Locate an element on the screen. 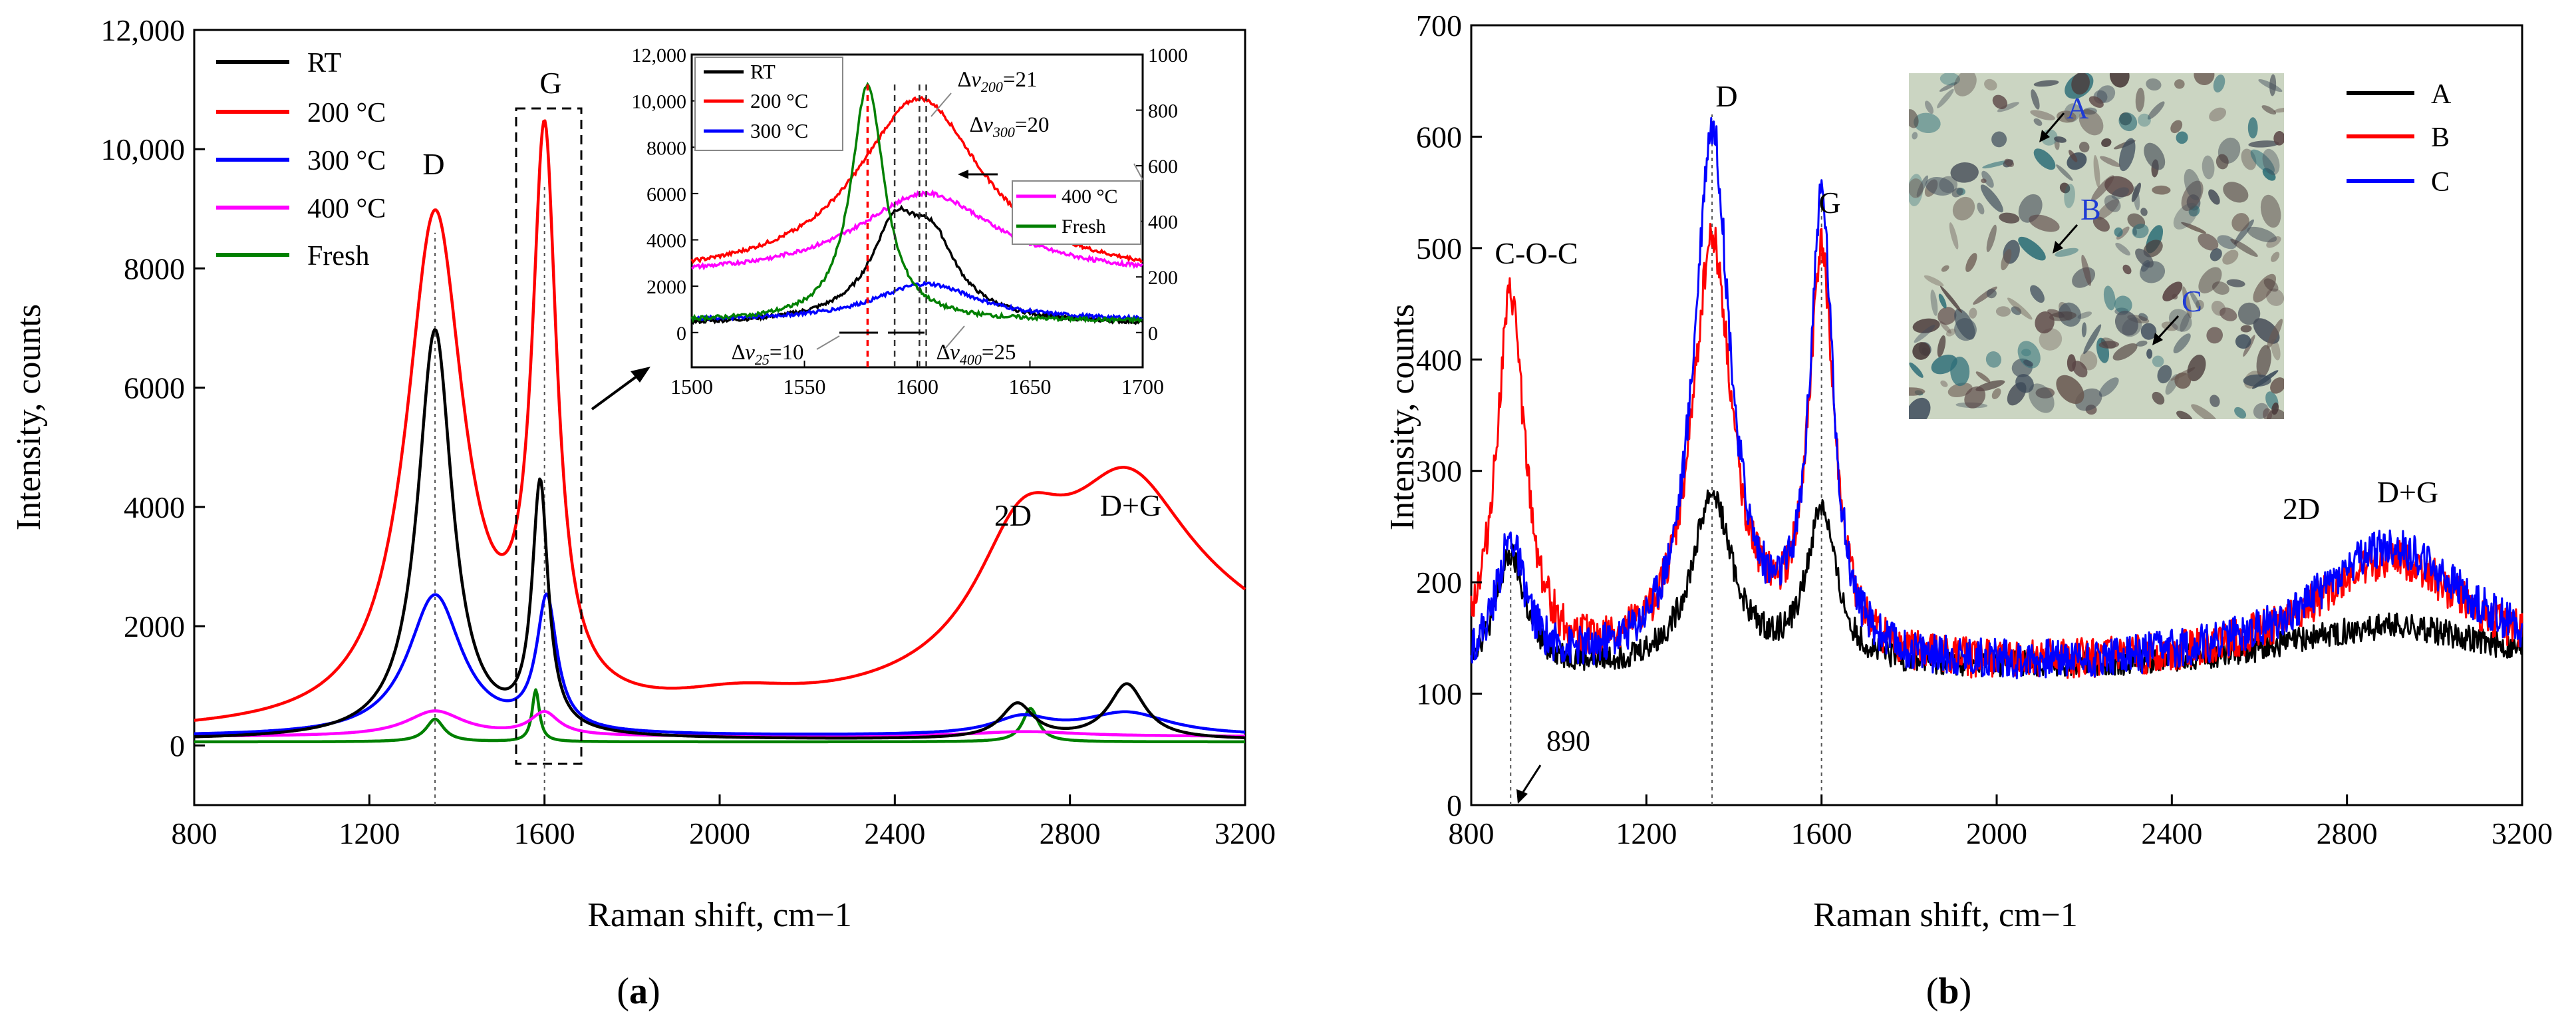  panel-a-xtick-label: 1600 is located at coordinates (544, 833).